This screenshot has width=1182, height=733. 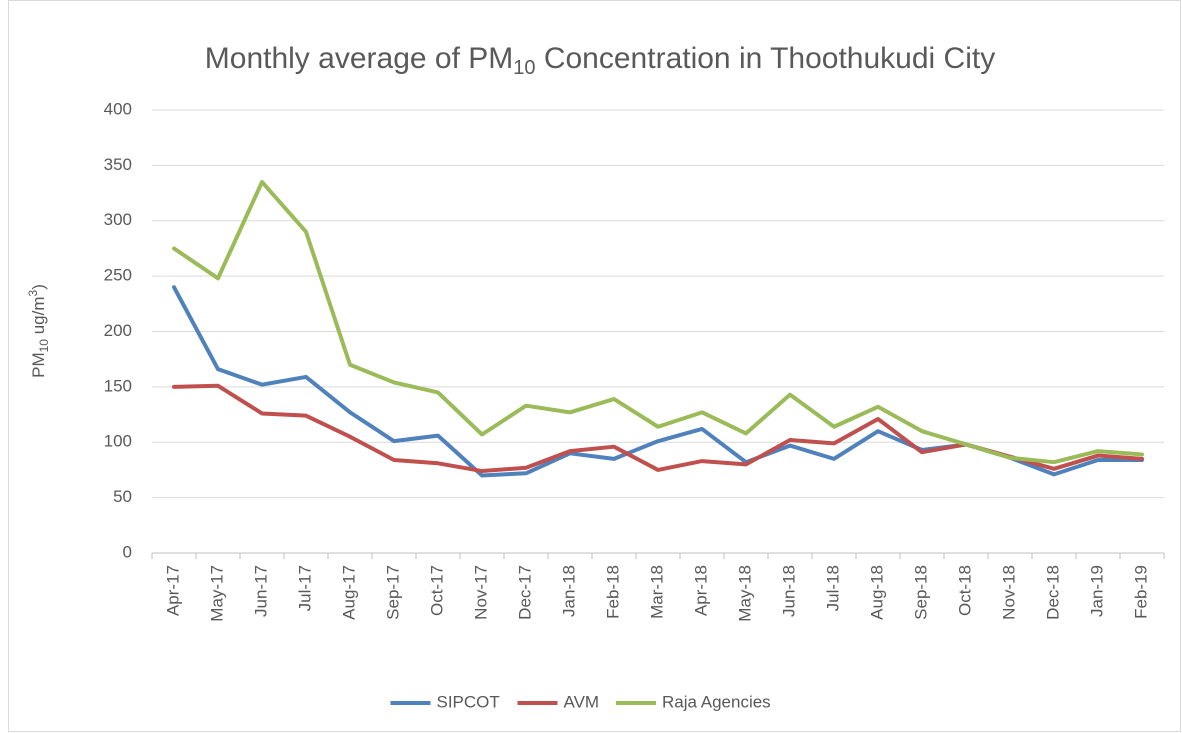 What do you see at coordinates (1052, 592) in the screenshot?
I see `x-tick-label: Dec-18` at bounding box center [1052, 592].